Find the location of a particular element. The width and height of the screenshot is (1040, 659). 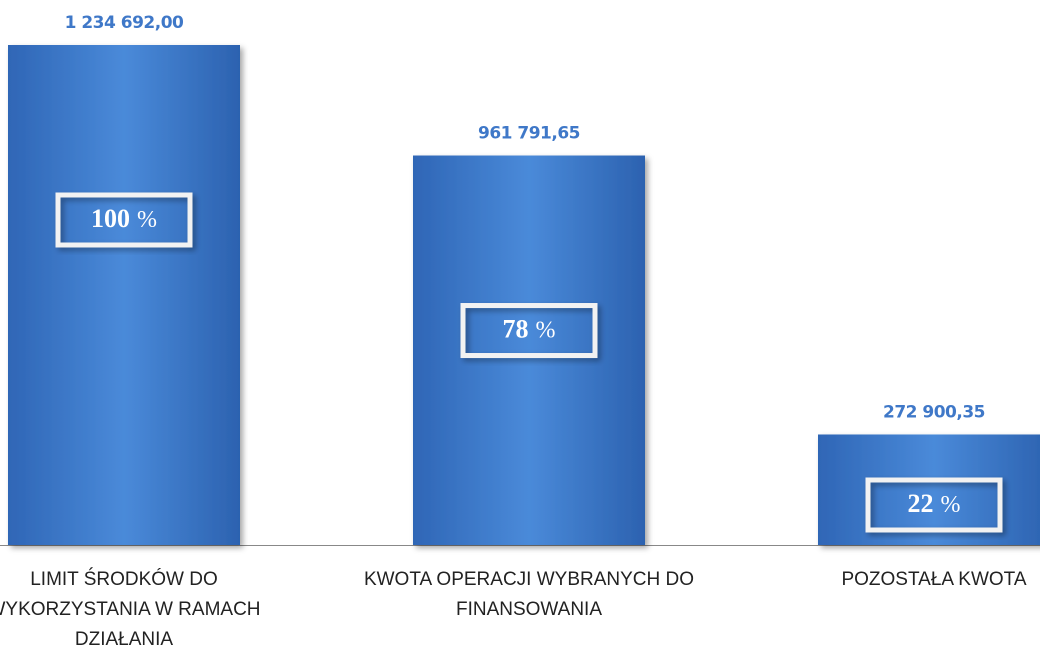

percent-label: 100% is located at coordinates (124, 218).